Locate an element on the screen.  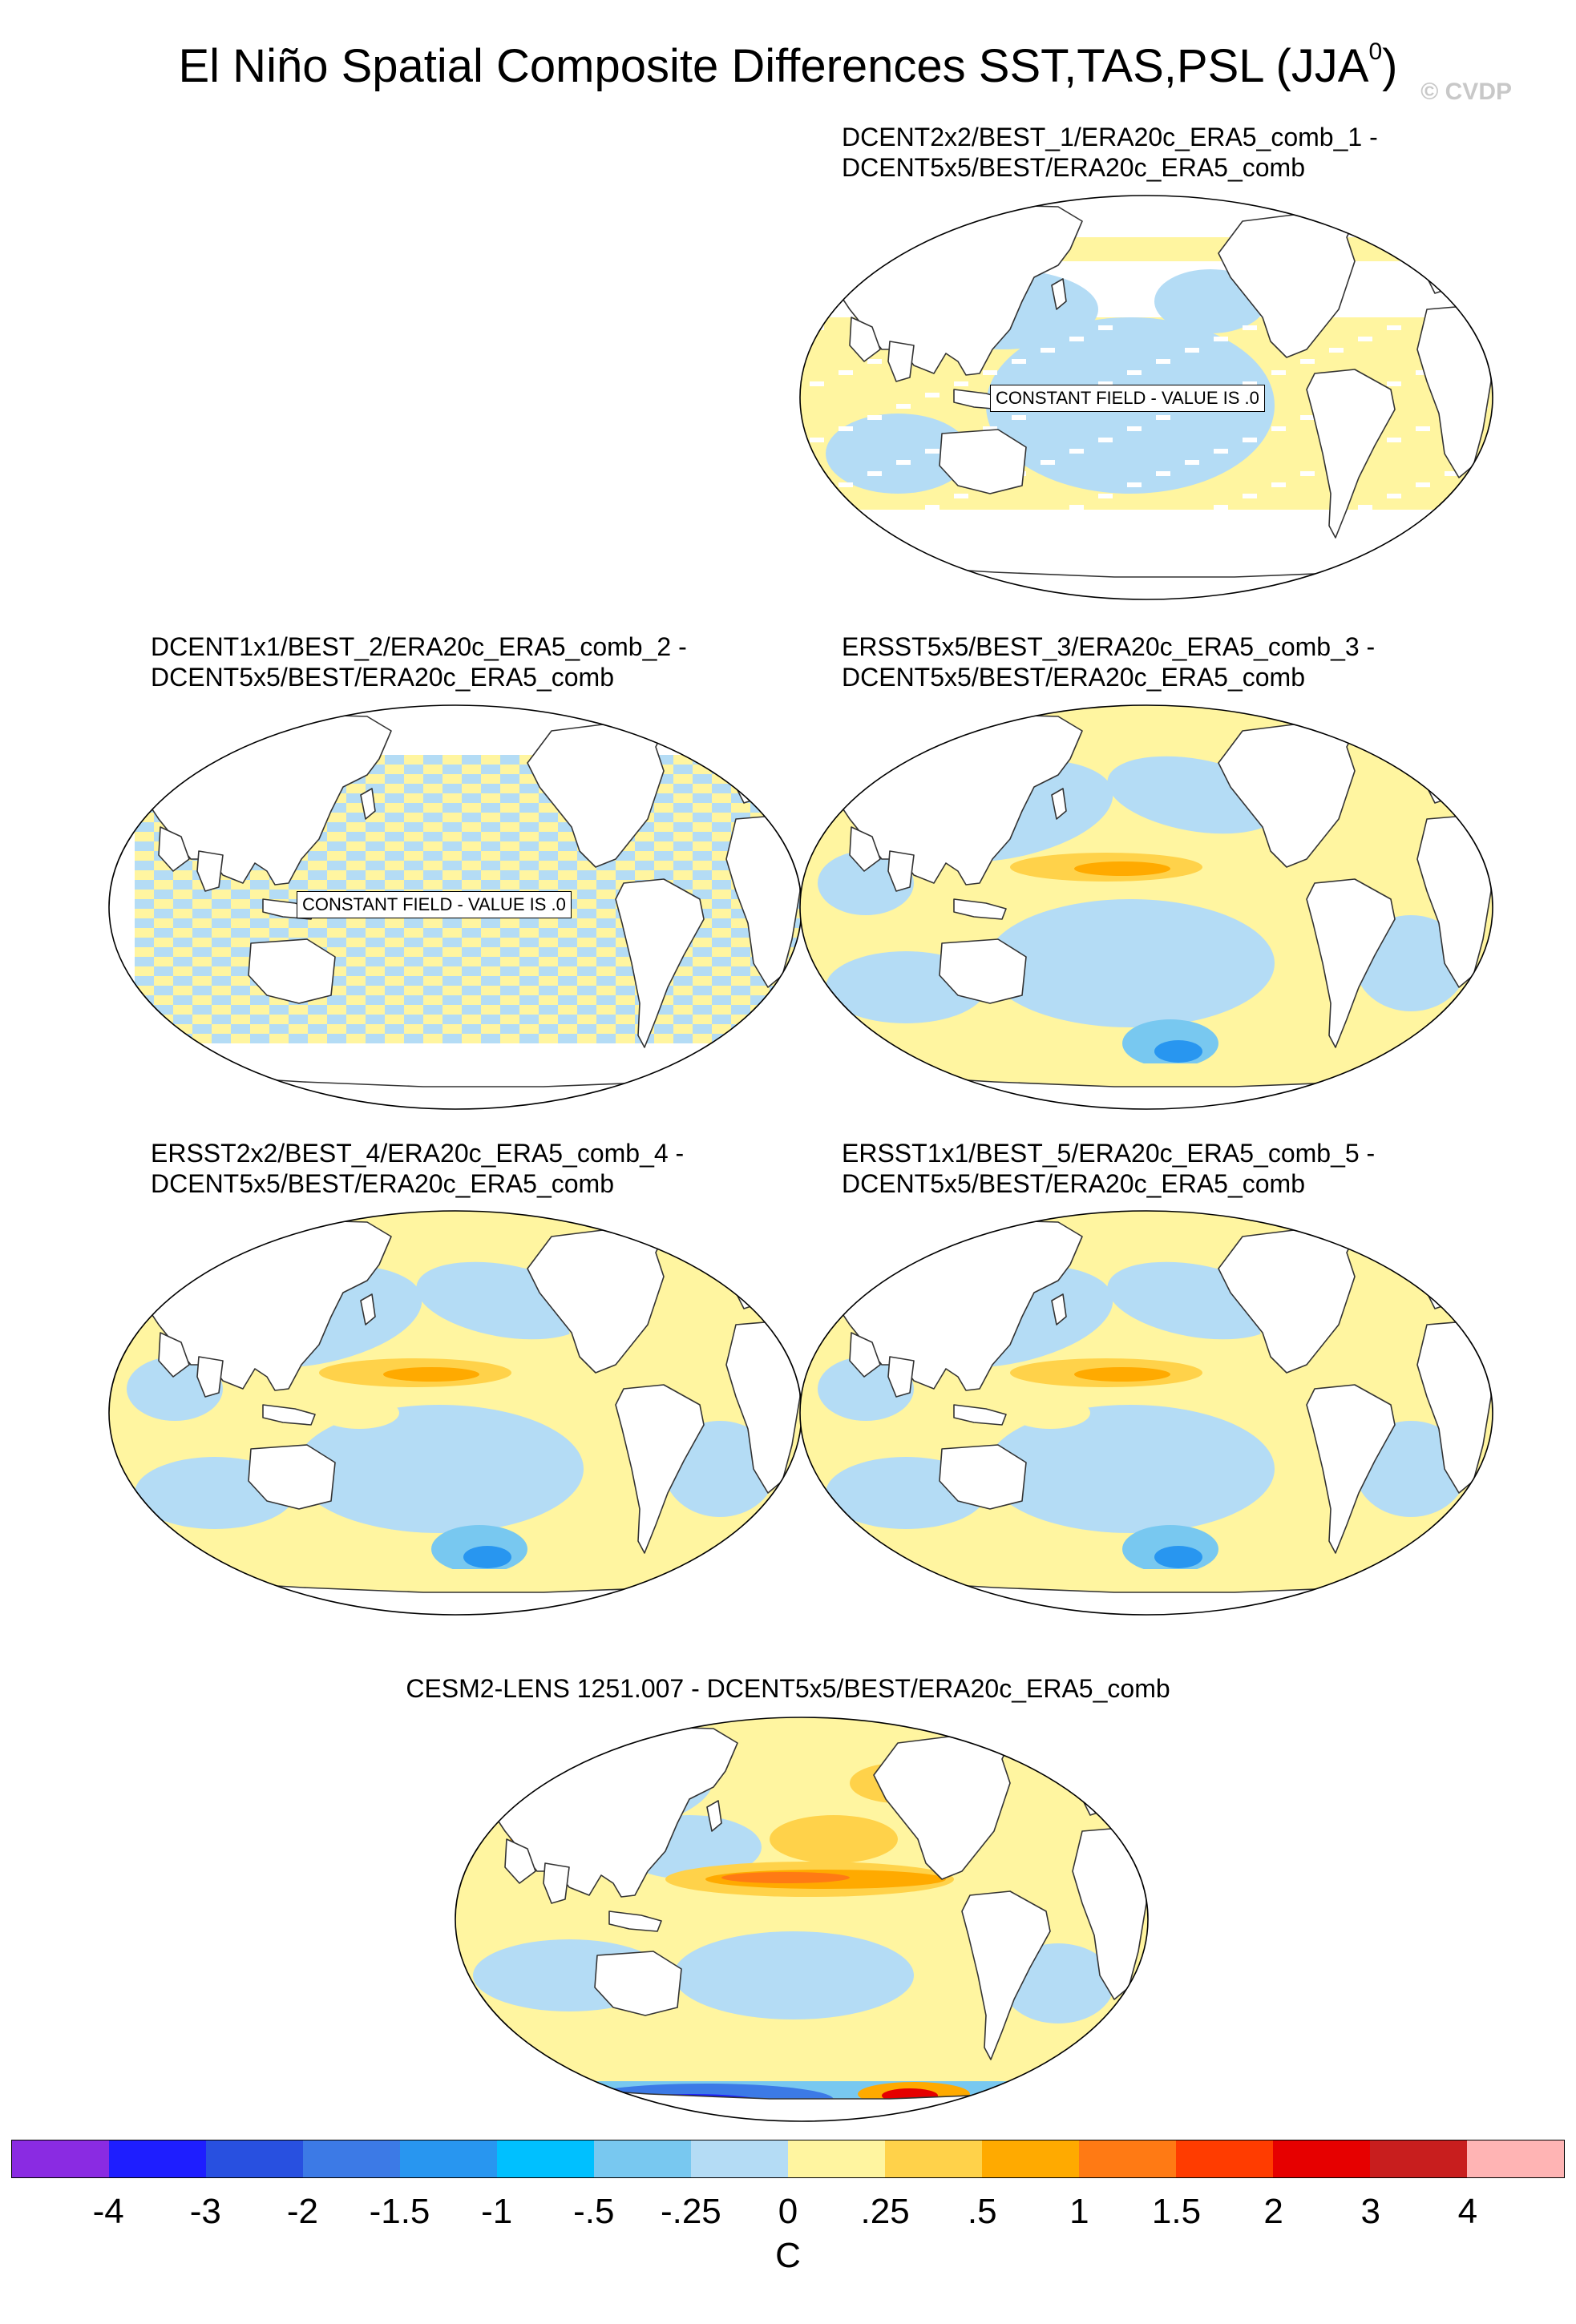
panel-1-constant-field-note: CONSTANT FIELD - VALUE IS .0 is located at coordinates (1127, 398).